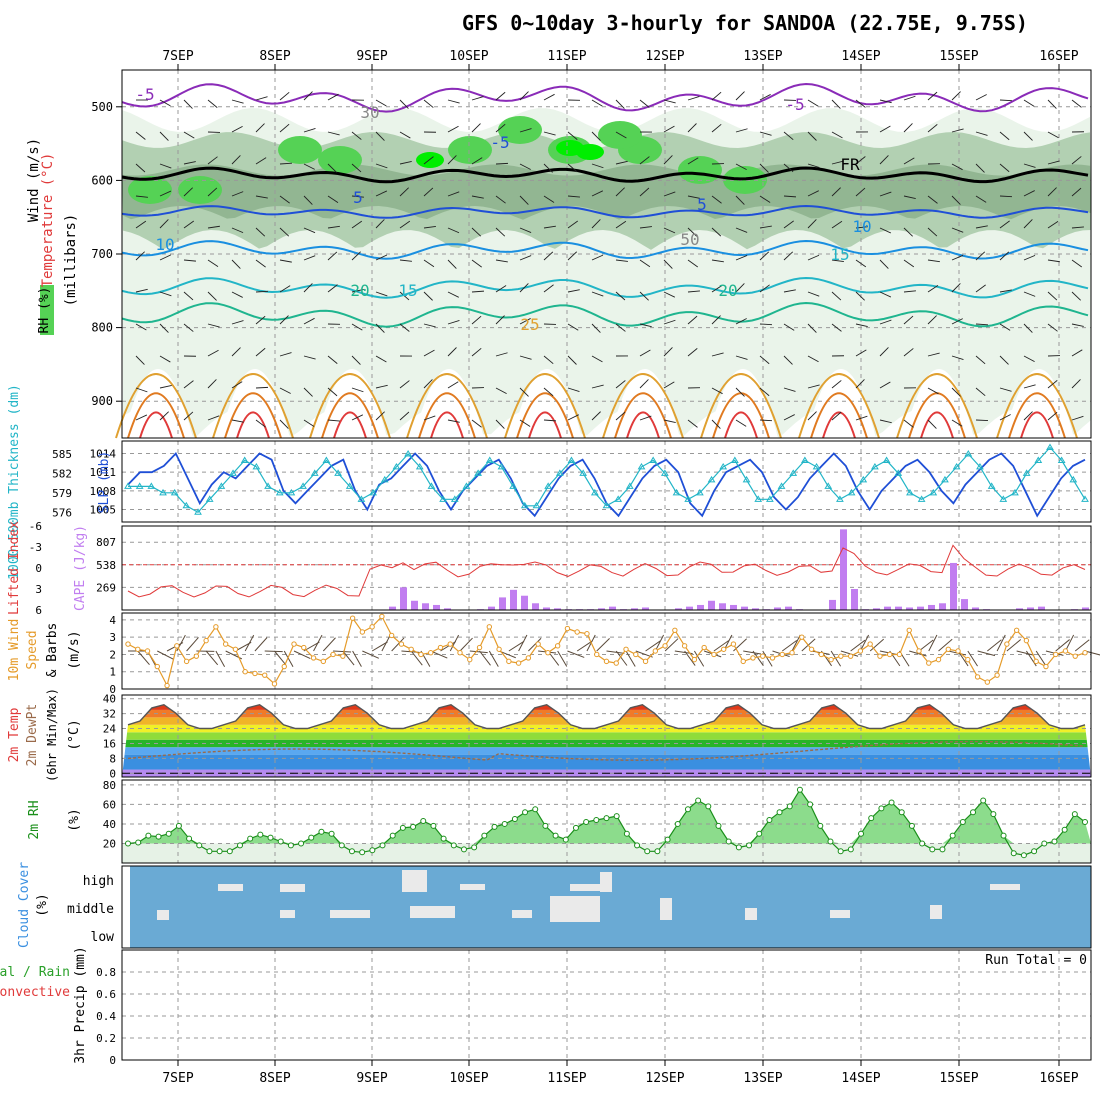  Describe the element at coordinates (407, 290) in the screenshot. I see `contour-label: 15` at that location.